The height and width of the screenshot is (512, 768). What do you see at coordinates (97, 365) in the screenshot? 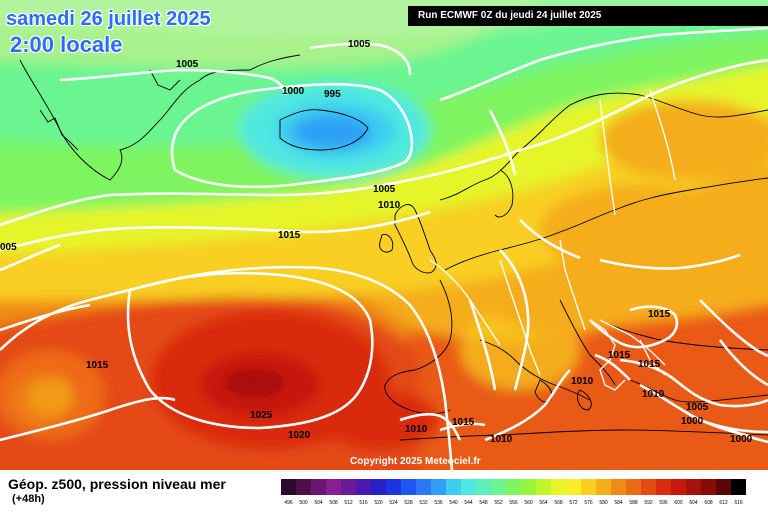
I see `label-1015-azores-west: 1015` at bounding box center [97, 365].